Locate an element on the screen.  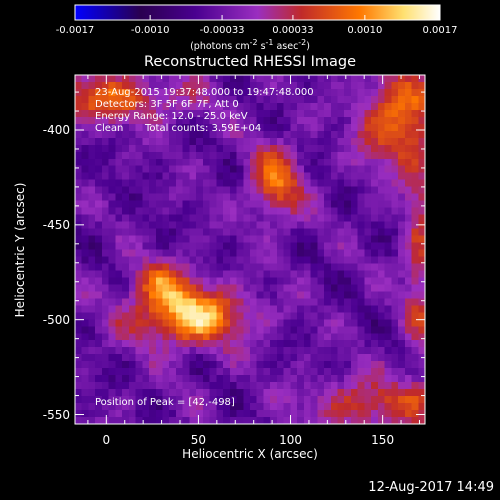
colorbar-tick-label: 0.00033 is located at coordinates (293, 30).